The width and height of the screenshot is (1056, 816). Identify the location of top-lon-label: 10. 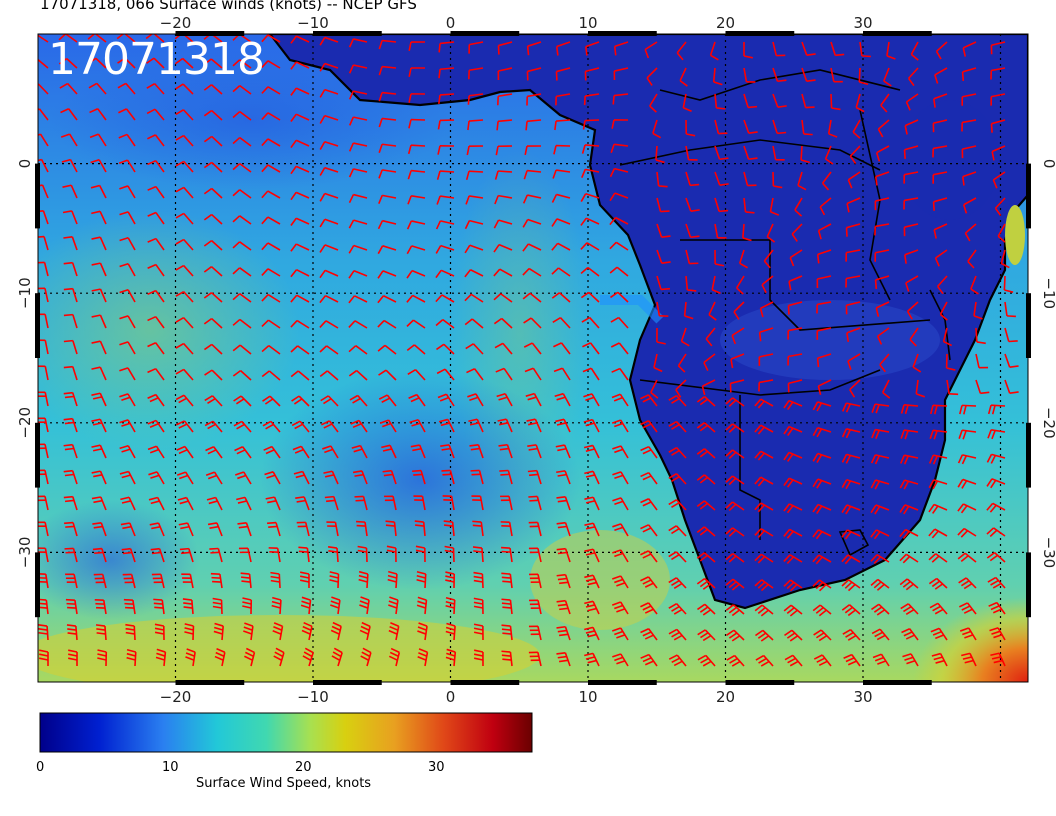
(587, 23).